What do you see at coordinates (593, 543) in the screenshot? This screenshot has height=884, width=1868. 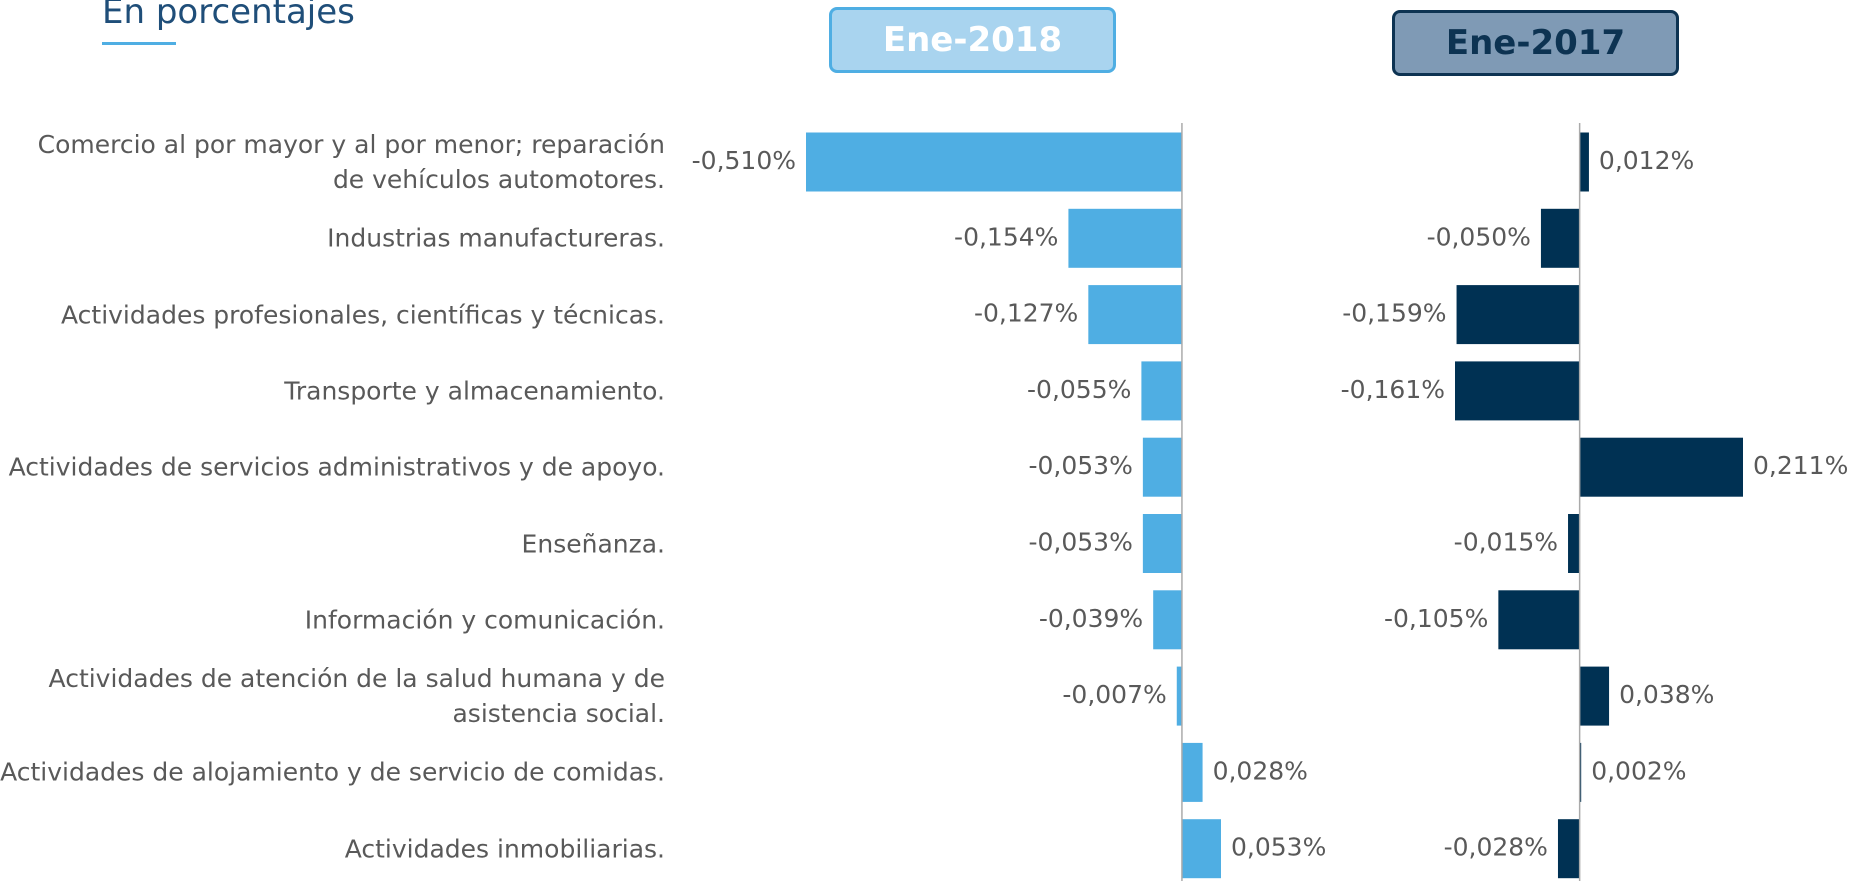 I see `category-label: Enseñanza.` at bounding box center [593, 543].